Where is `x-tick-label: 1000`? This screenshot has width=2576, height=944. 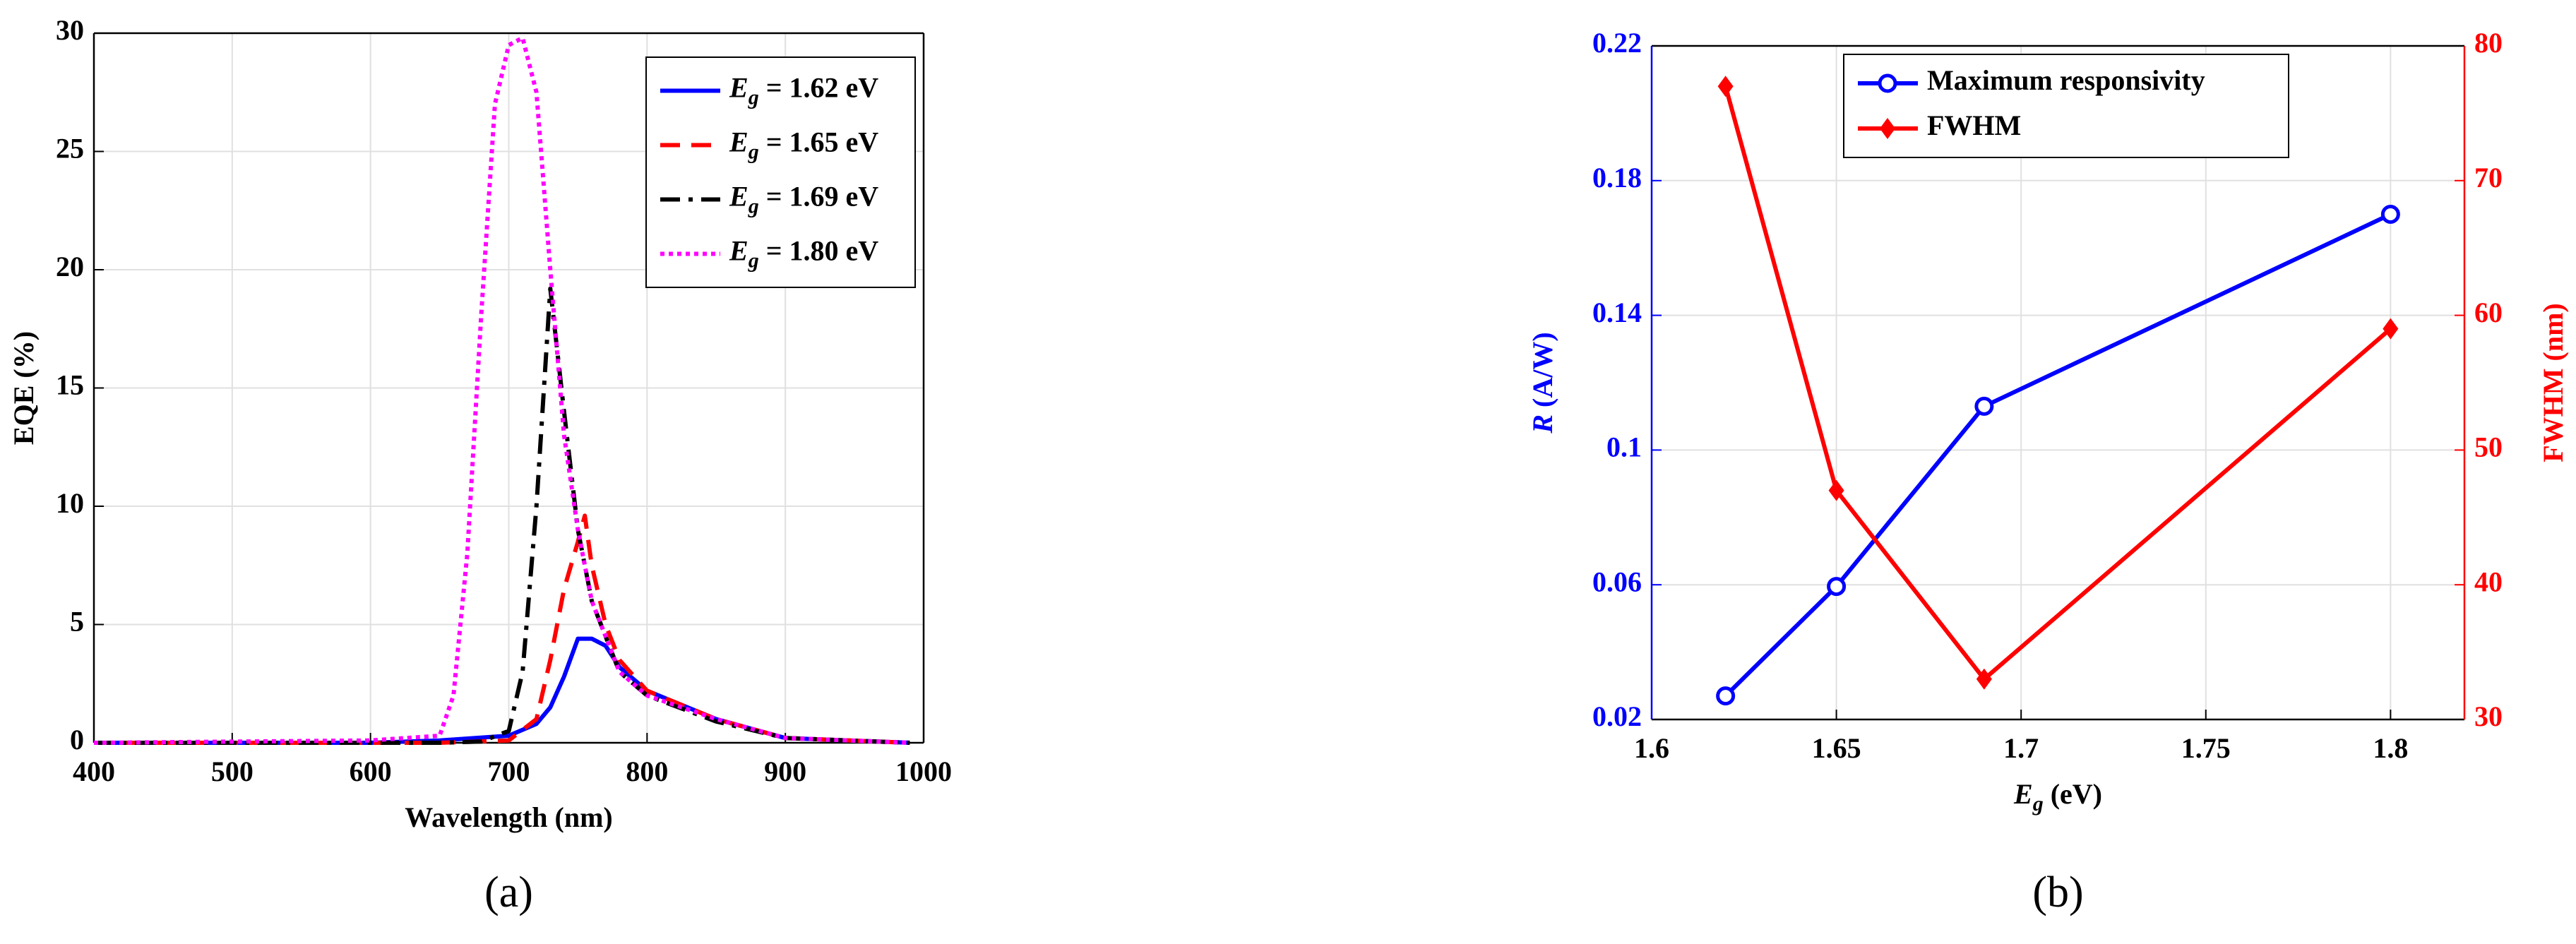 x-tick-label: 1000 is located at coordinates (923, 771).